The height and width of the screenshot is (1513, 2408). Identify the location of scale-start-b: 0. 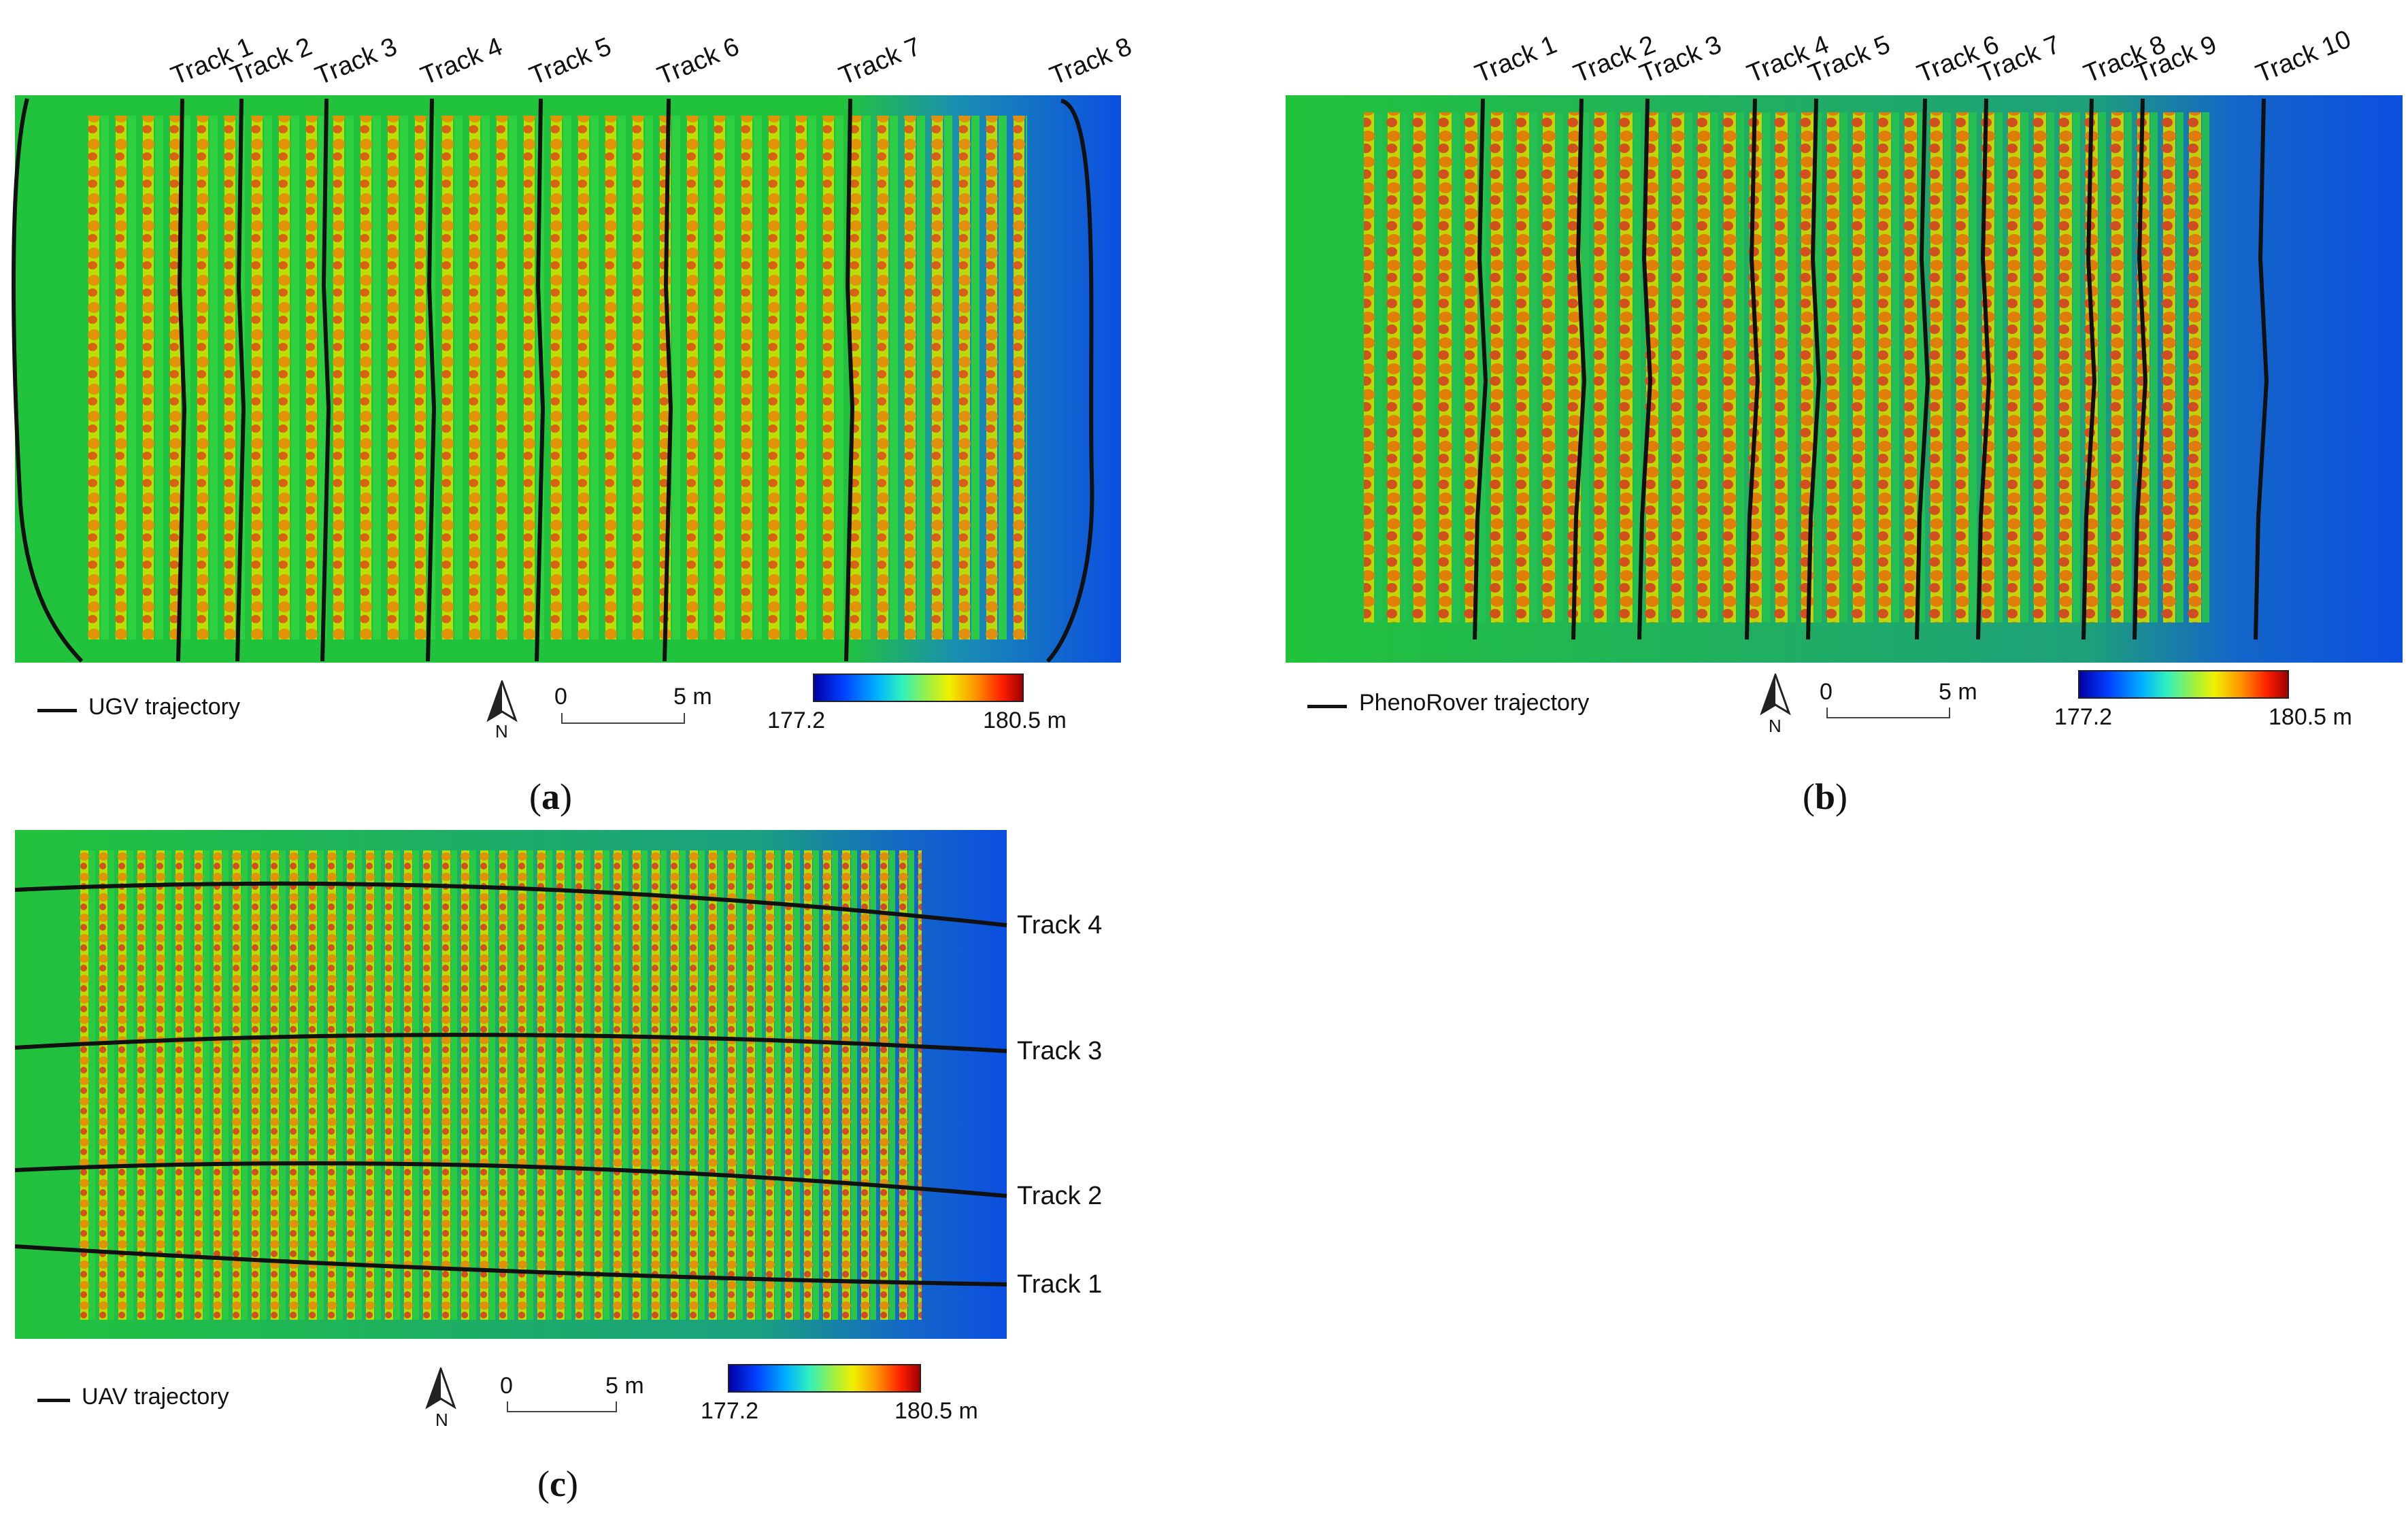
(1826, 692).